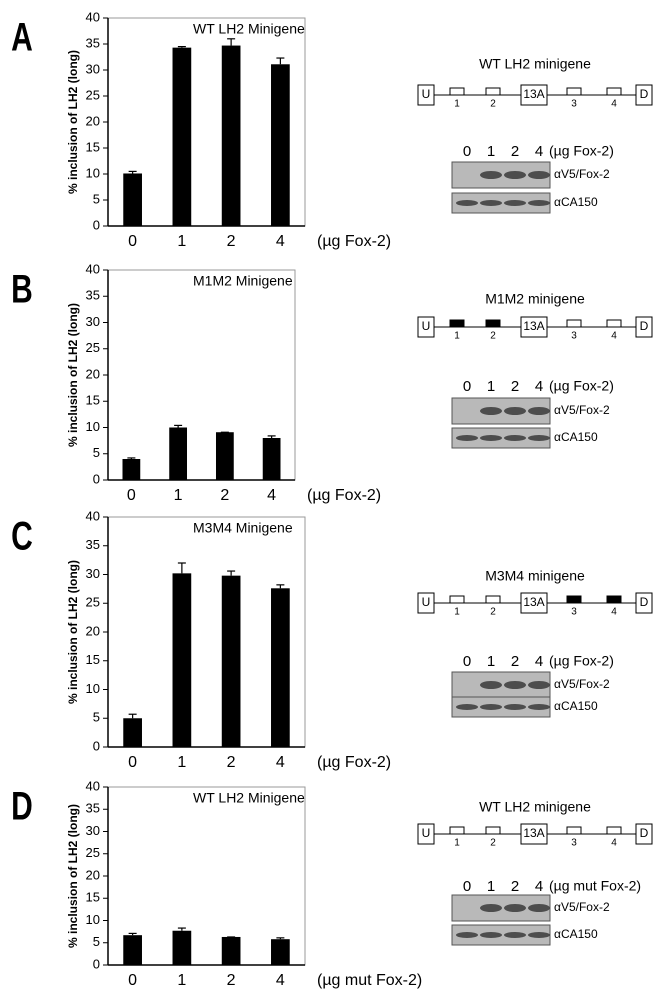  I want to click on chart-title: WT LH2 Minigene, so click(249, 798).